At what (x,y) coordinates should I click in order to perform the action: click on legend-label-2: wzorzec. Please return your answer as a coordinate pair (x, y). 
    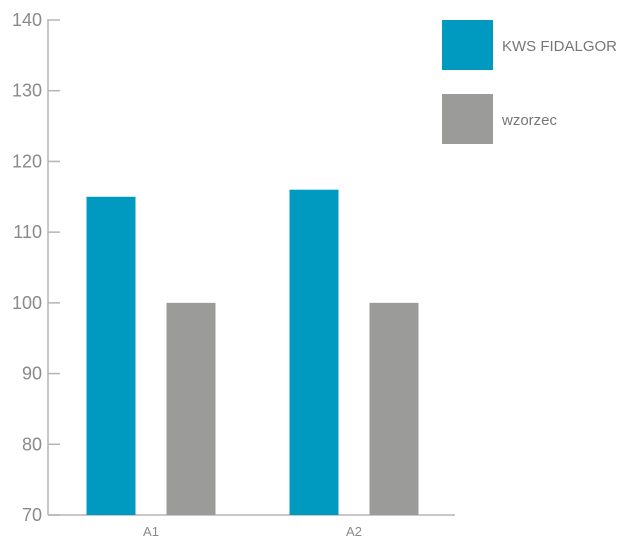
    Looking at the image, I should click on (529, 120).